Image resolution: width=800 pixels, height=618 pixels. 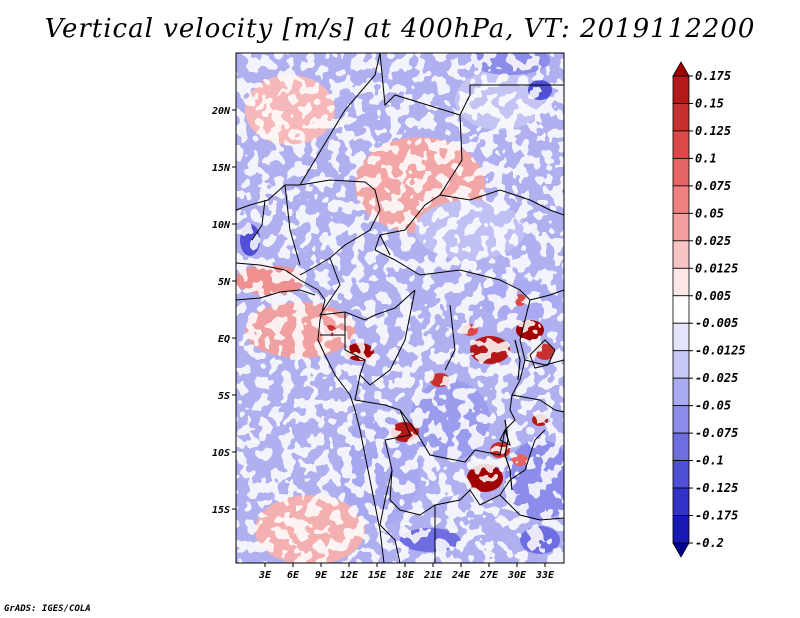 I want to click on lon-tick-label: 30E, so click(x=517, y=575).